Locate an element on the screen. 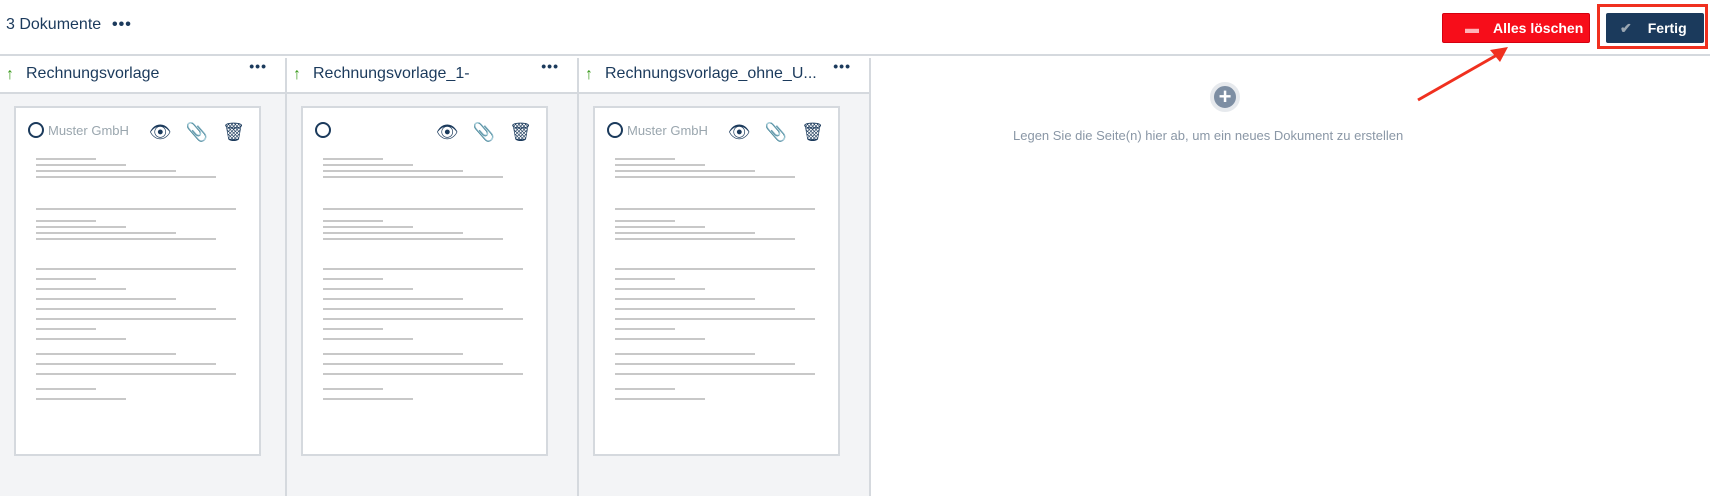 Image resolution: width=1710 pixels, height=496 pixels. document-header: ↑ Rechnungsvorlage_1- ••• is located at coordinates (432, 76).